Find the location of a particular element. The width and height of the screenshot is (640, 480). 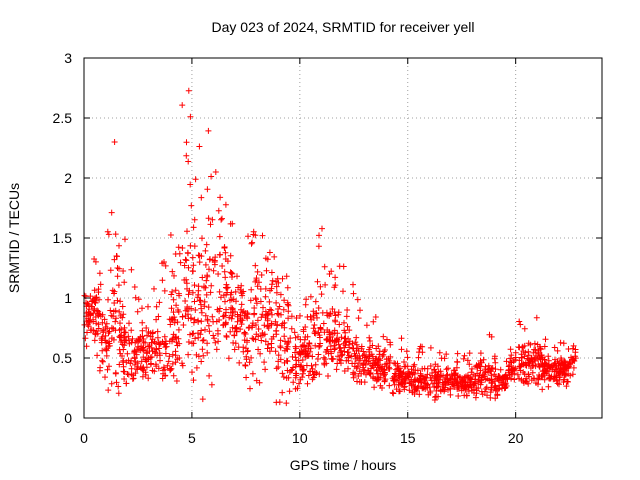

x-tick-label: 5 is located at coordinates (192, 438).